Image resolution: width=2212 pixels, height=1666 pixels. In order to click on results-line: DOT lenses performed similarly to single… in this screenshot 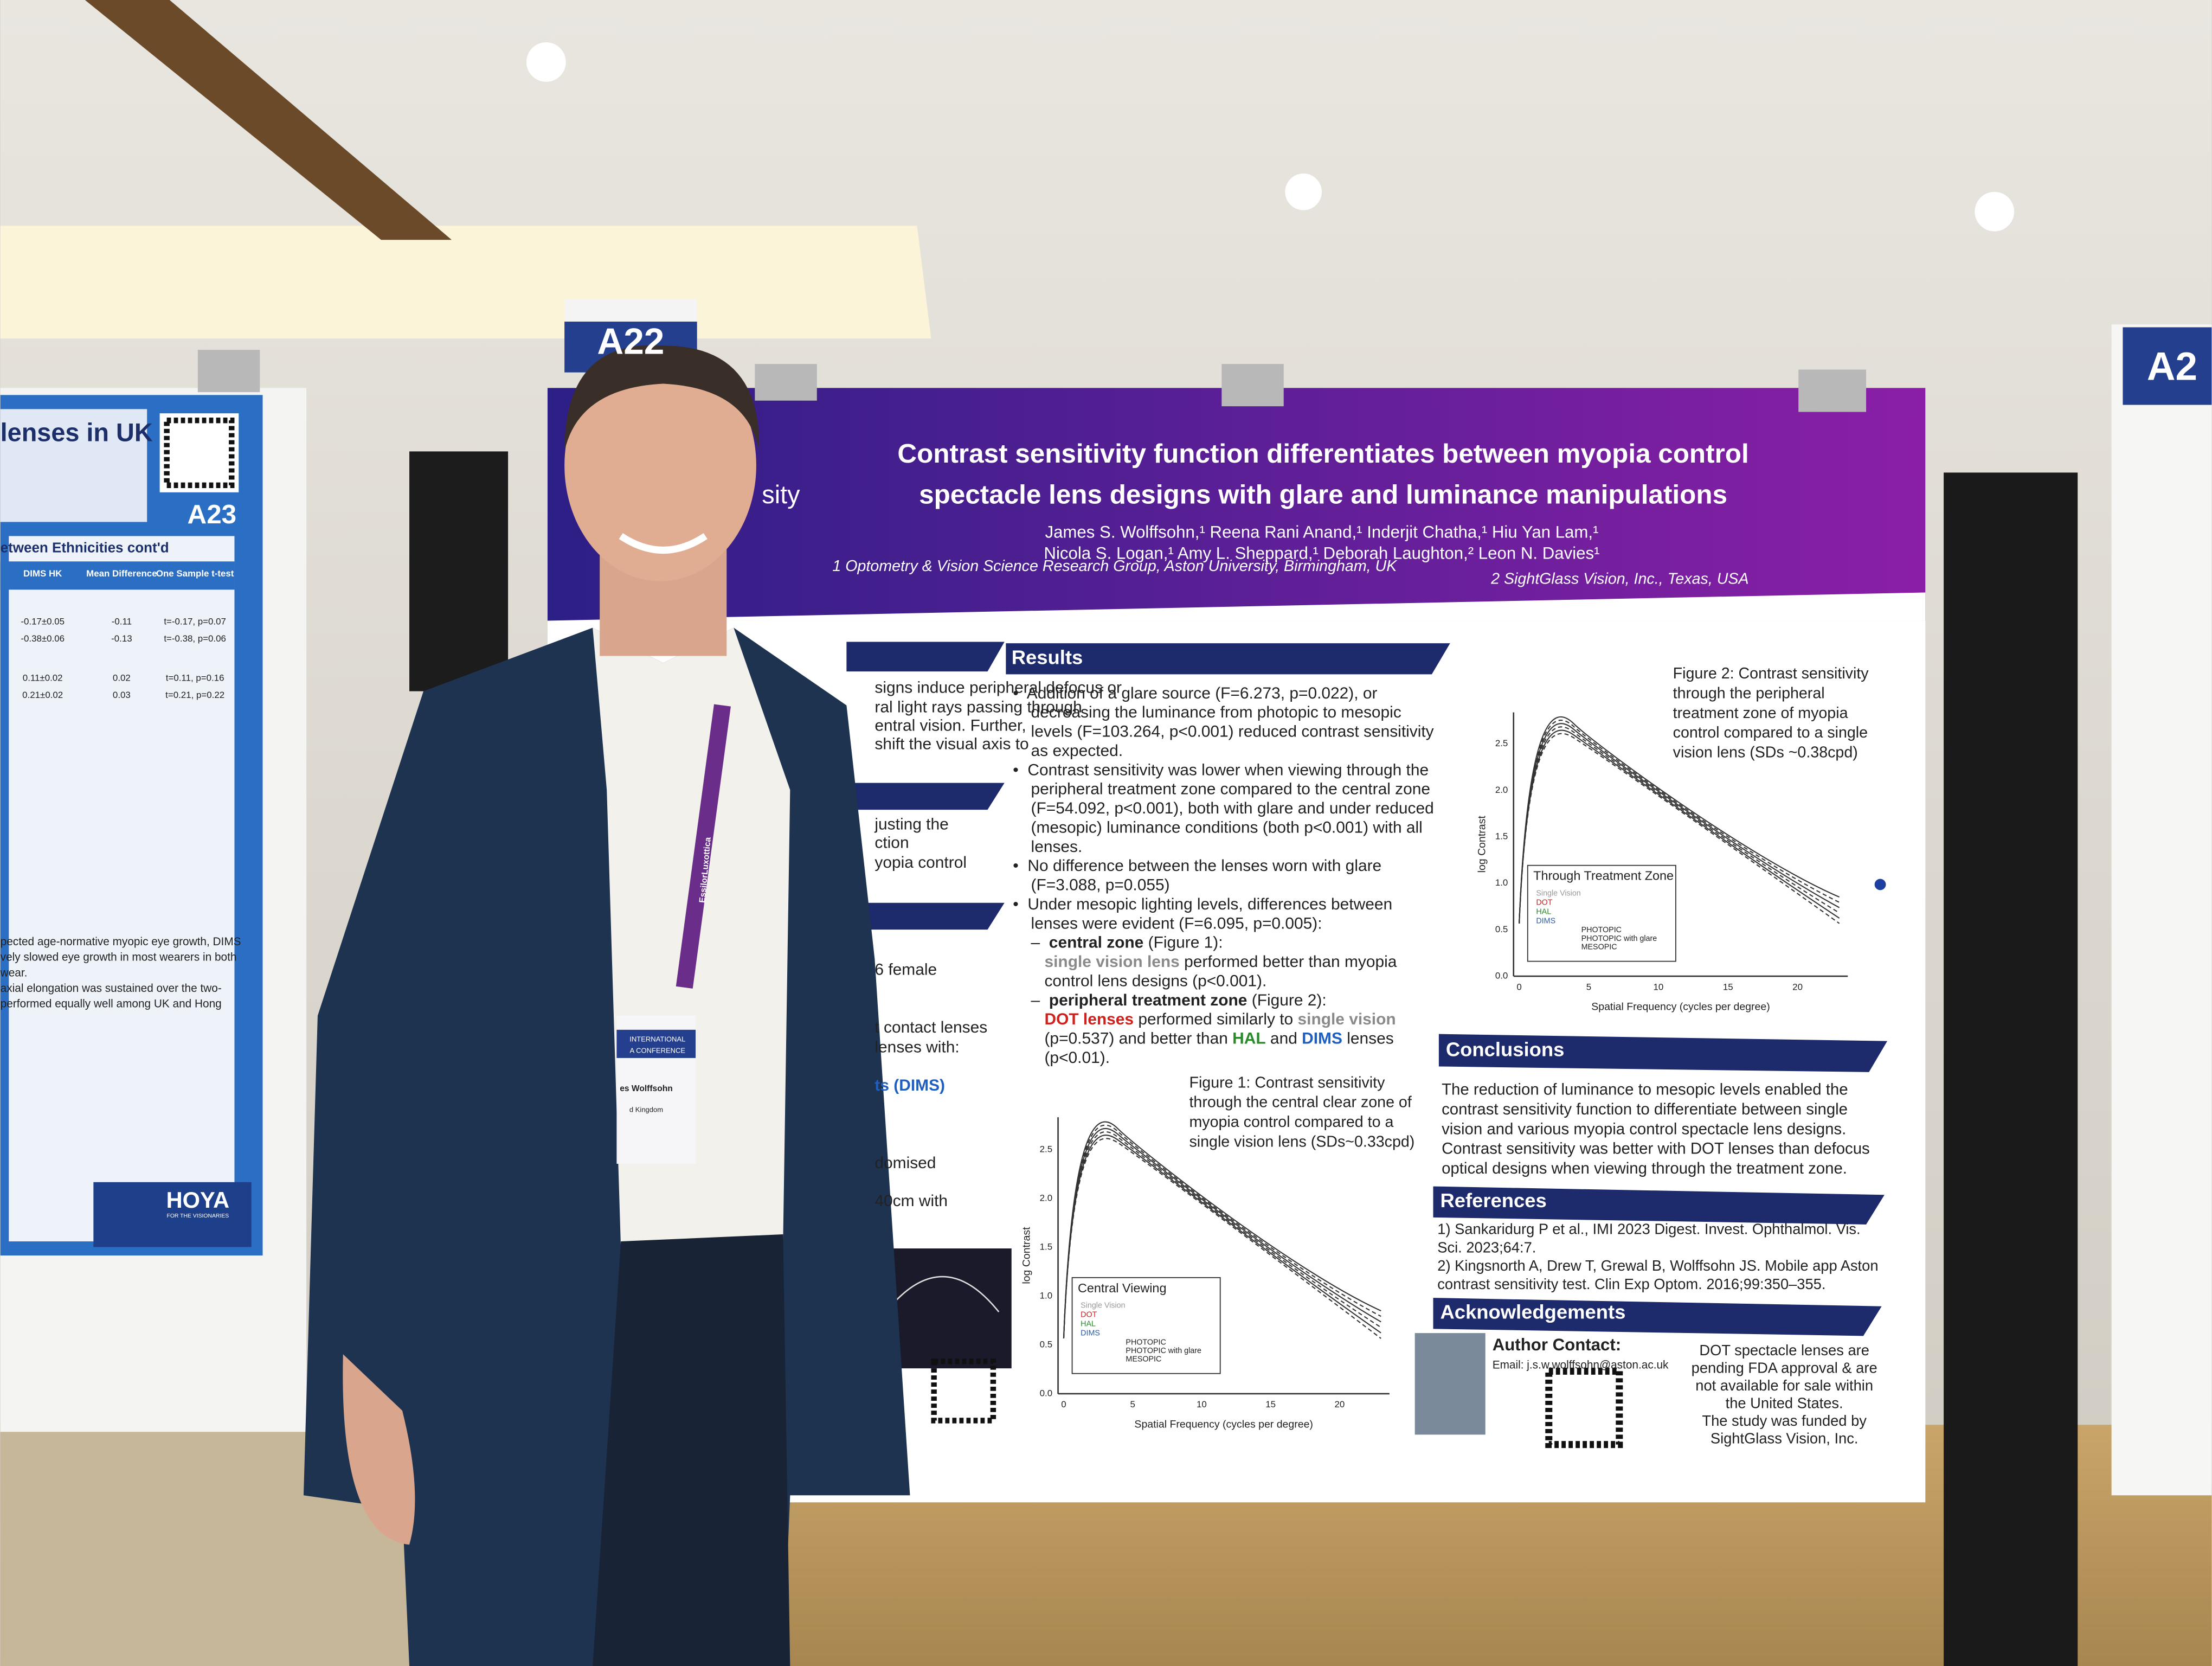, I will do `click(1204, 1019)`.